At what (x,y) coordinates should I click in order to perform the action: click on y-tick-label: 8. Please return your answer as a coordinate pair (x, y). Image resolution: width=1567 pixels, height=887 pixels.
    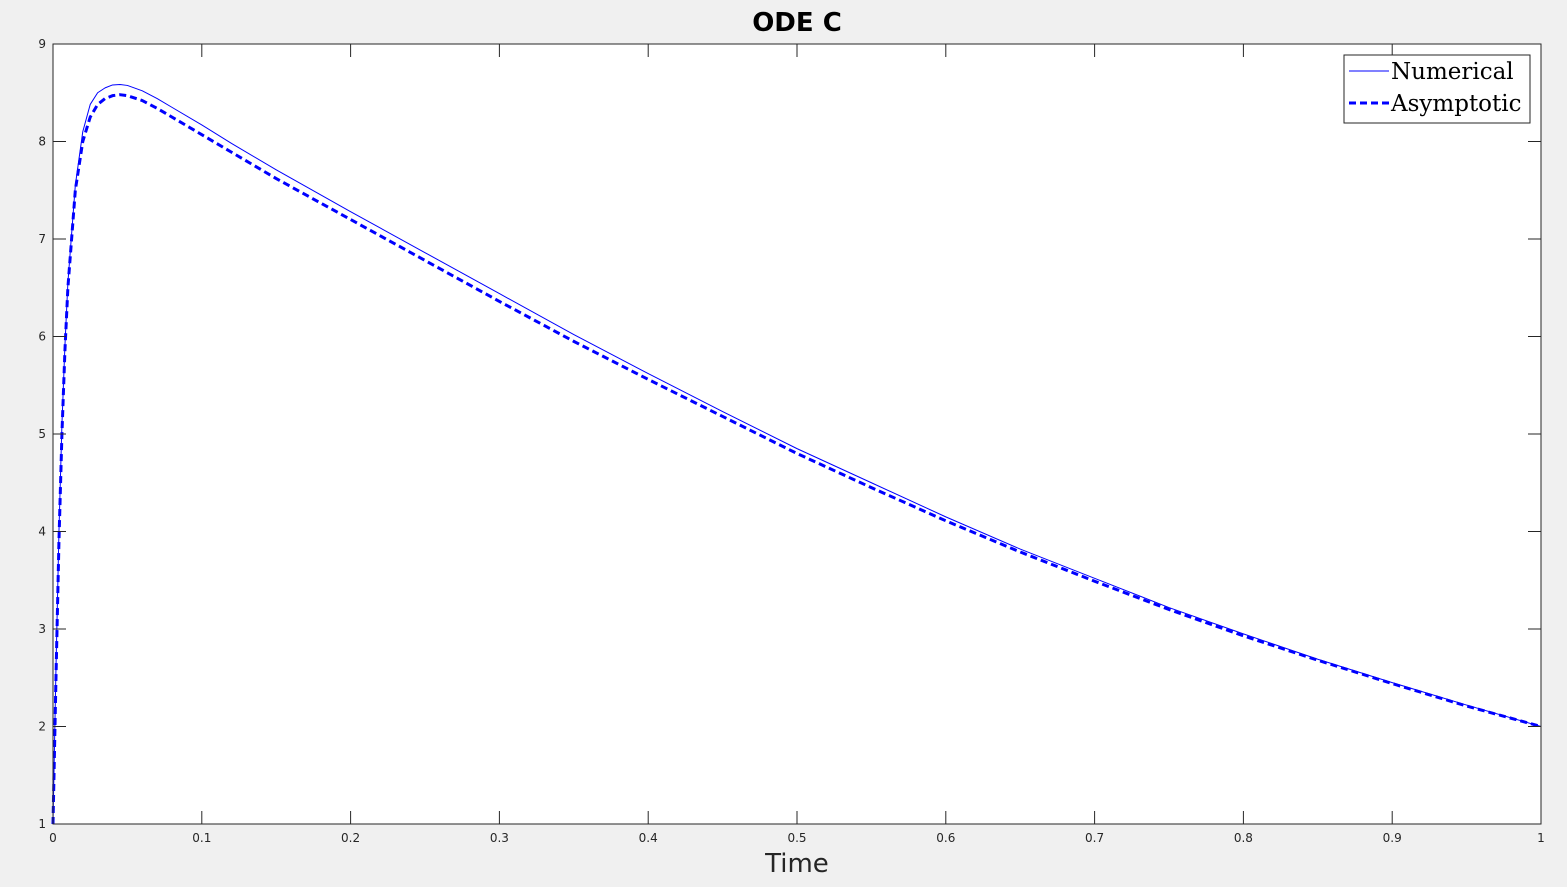
    Looking at the image, I should click on (42, 142).